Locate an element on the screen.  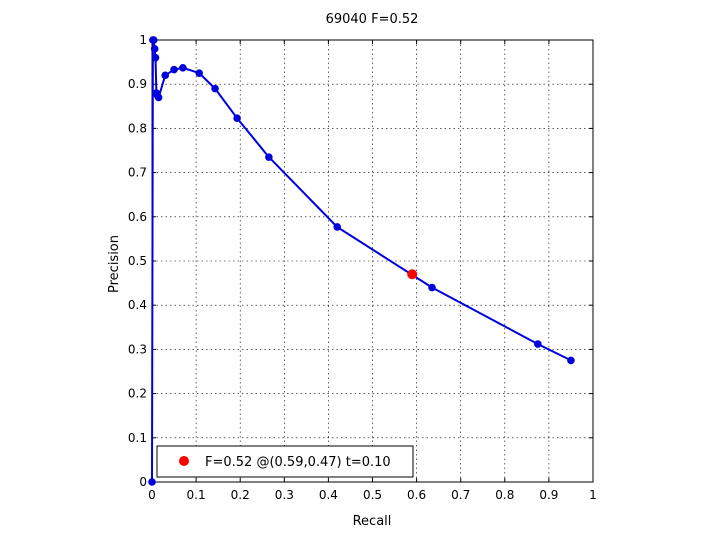
y-tick-label: 0 is located at coordinates (143, 482).